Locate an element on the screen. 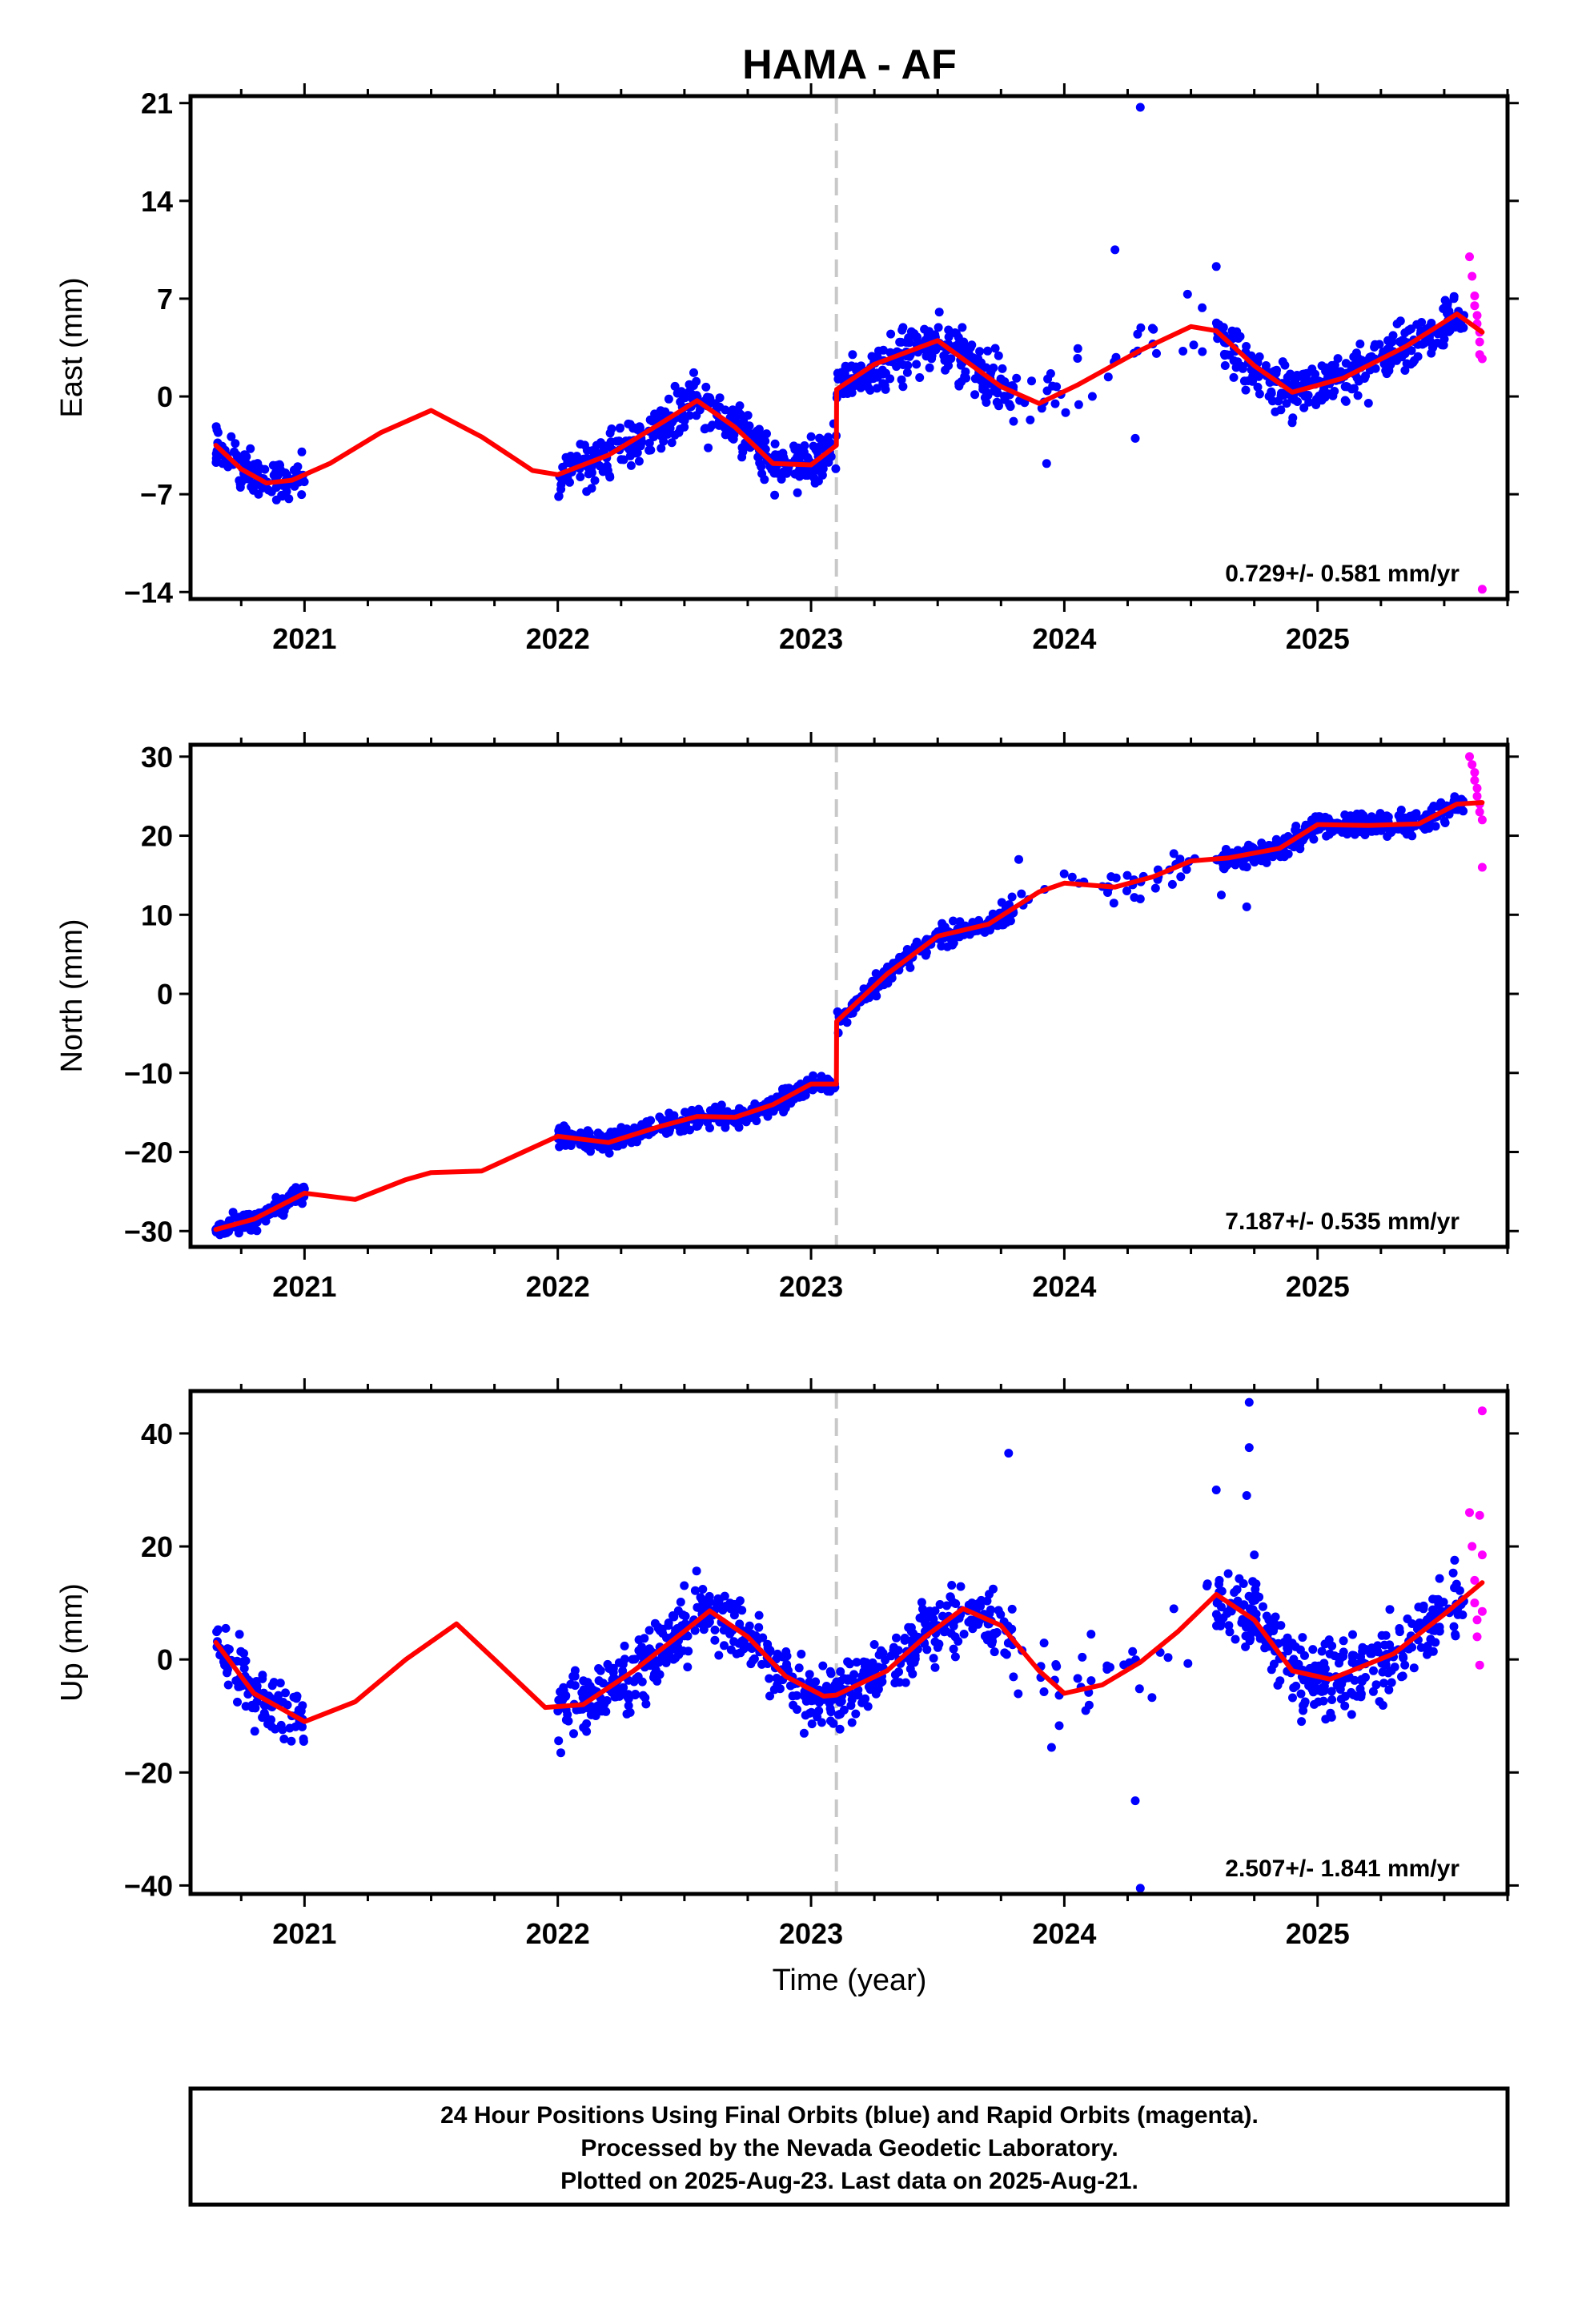 The width and height of the screenshot is (1582, 2324). y-tick-label: 40 is located at coordinates (157, 1433).